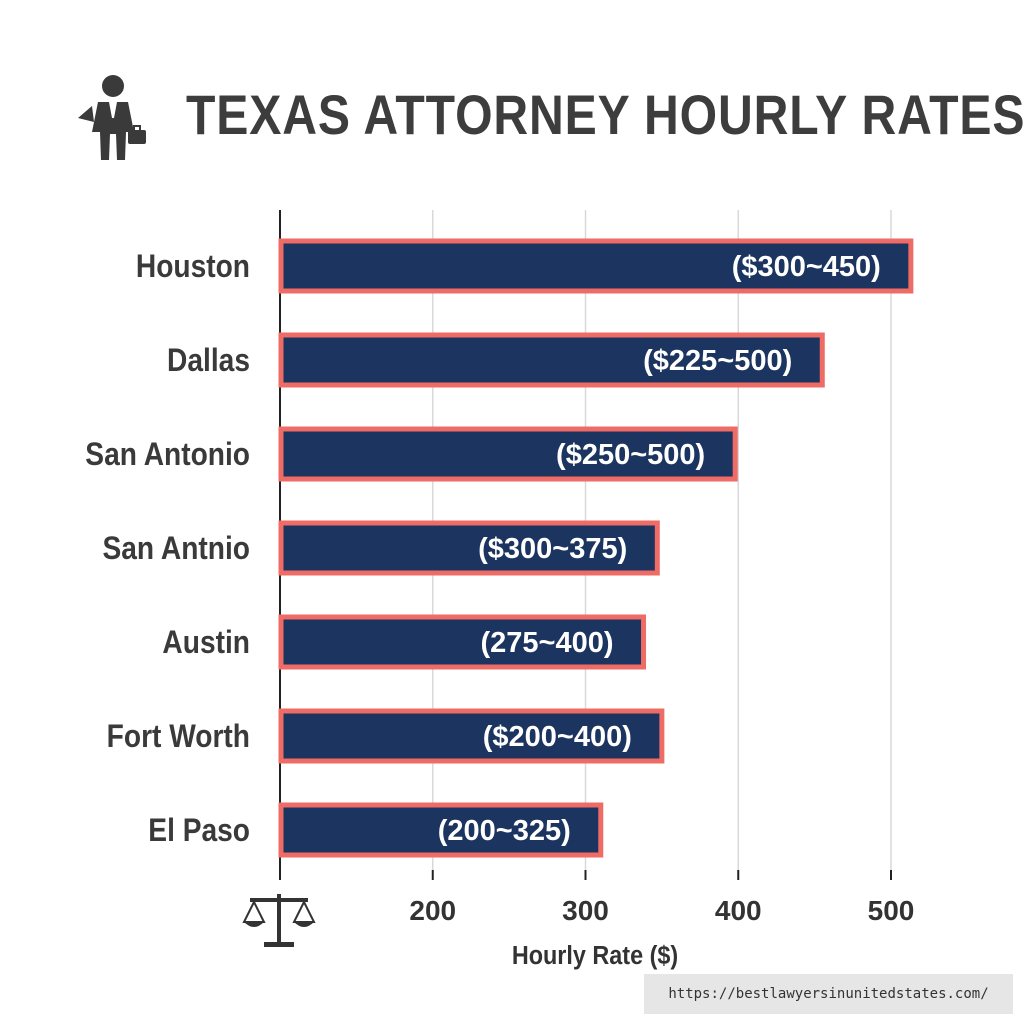 This screenshot has width=1024, height=1024. I want to click on scales-of-justice-icon, so click(279, 920).